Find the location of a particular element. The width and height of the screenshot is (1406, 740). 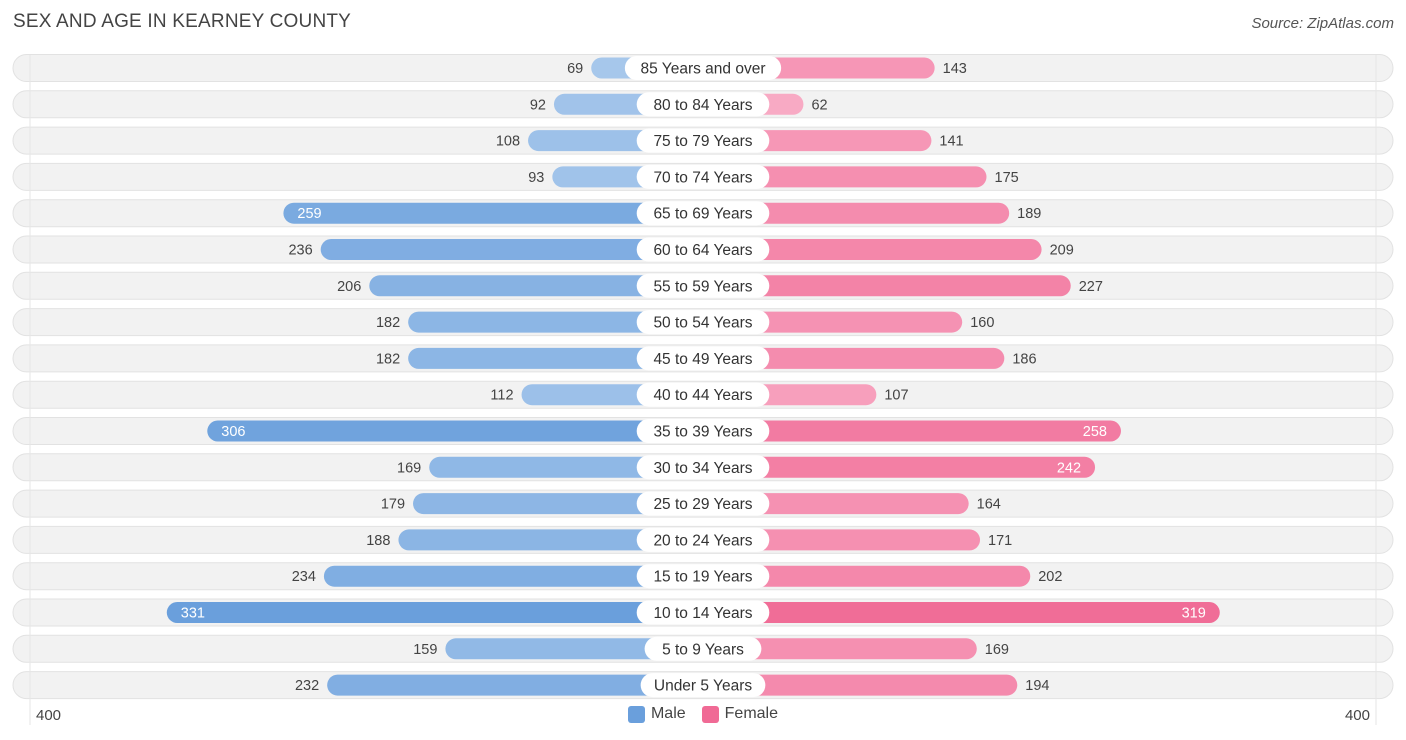

female-value-label: 258 is located at coordinates (1095, 432).